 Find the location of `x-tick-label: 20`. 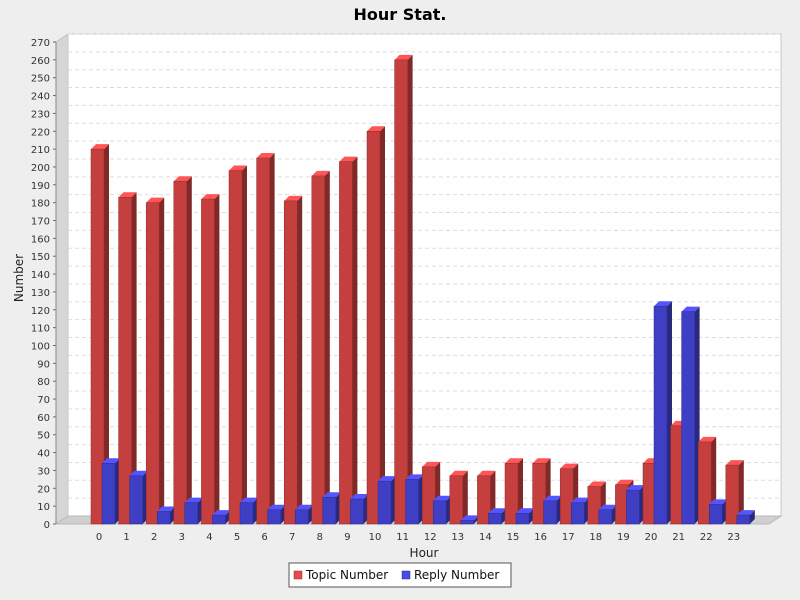

x-tick-label: 20 is located at coordinates (651, 537).